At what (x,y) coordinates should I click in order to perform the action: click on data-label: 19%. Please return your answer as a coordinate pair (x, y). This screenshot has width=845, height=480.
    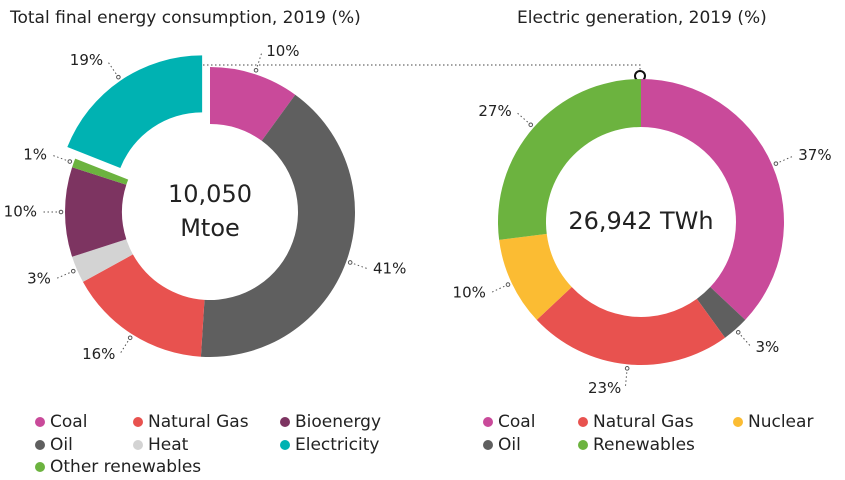
    Looking at the image, I should click on (86, 60).